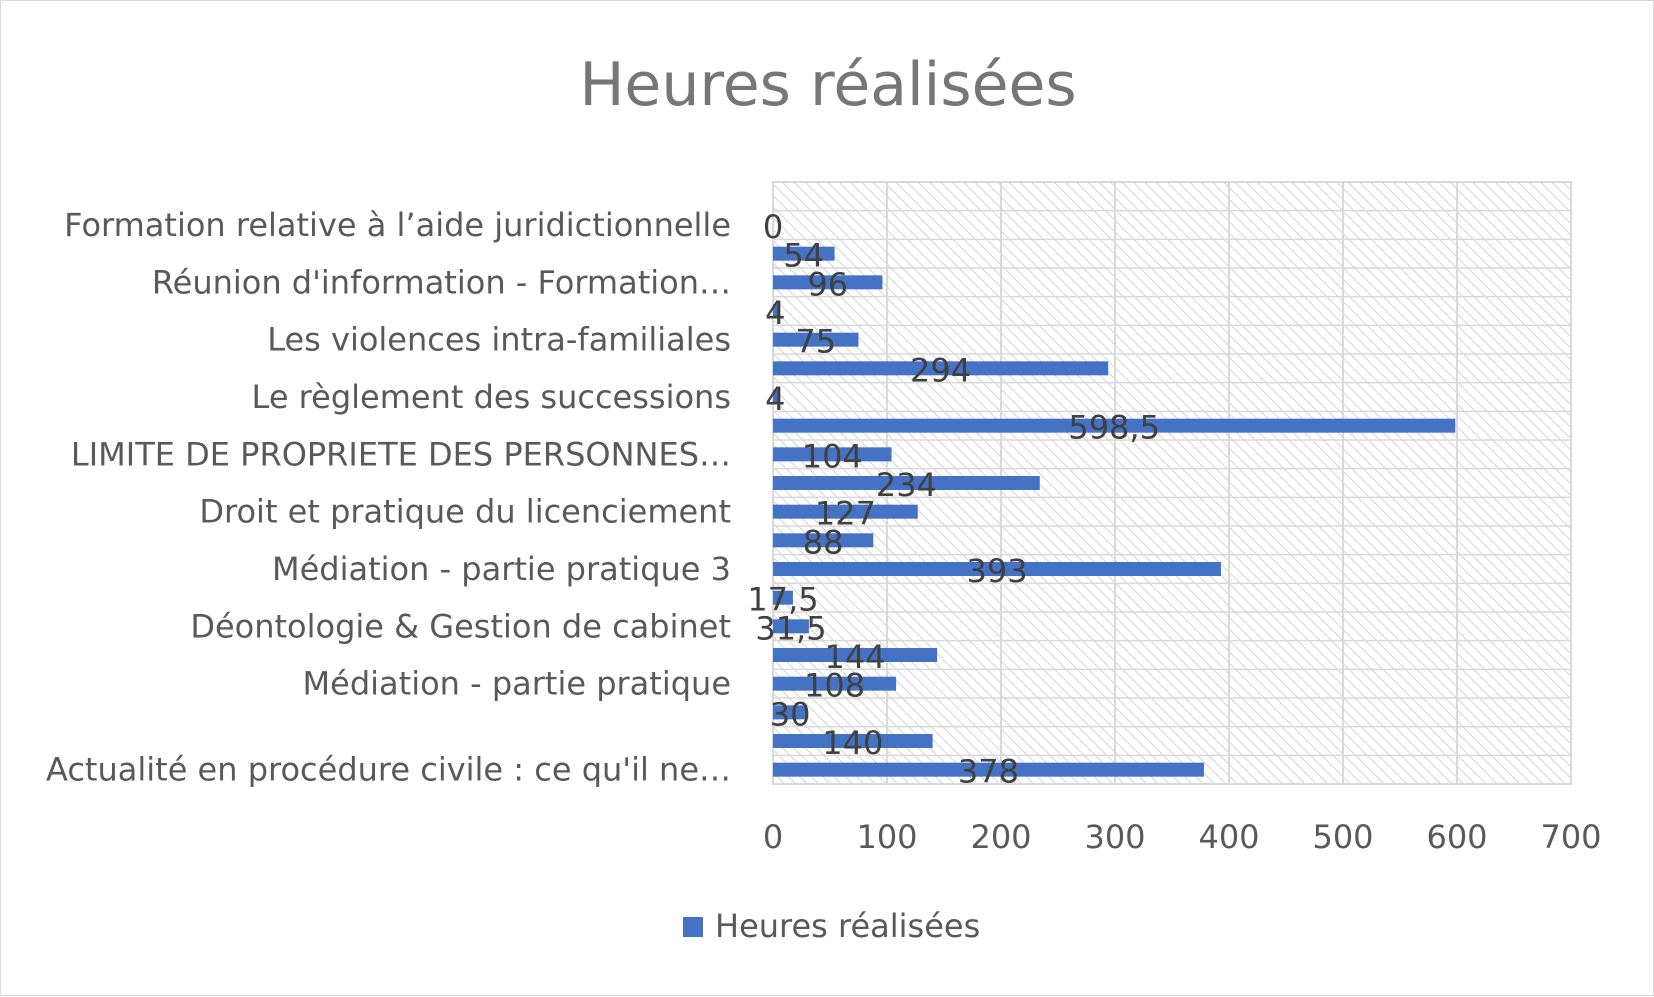 The height and width of the screenshot is (997, 1654). I want to click on category-label: Les violences intra-familiales, so click(499, 340).